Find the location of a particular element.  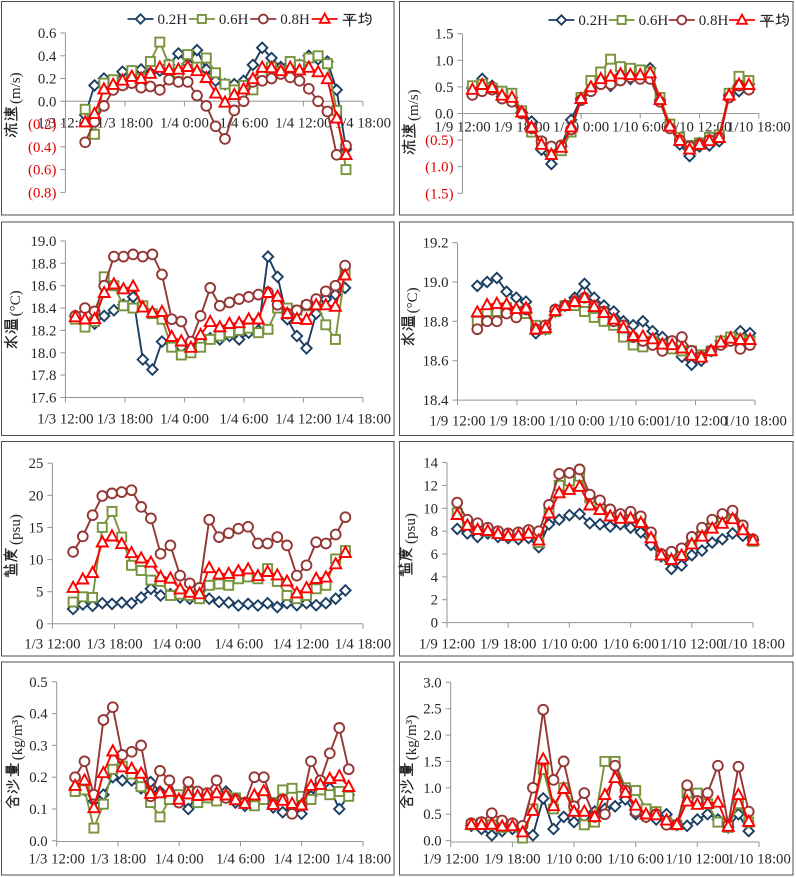

svg-text: 19.2 is located at coordinates (436, 244).